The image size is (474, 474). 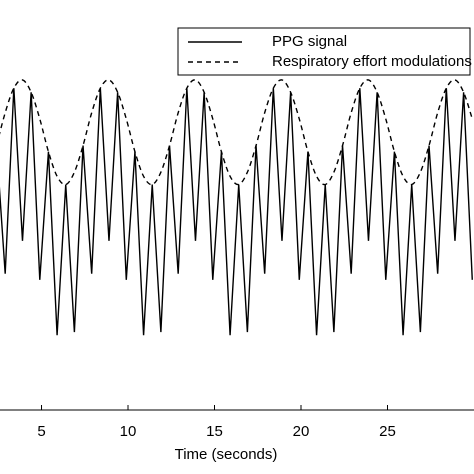 I want to click on legend: PPG signal Respiratory effort modulations, so click(x=324, y=51).